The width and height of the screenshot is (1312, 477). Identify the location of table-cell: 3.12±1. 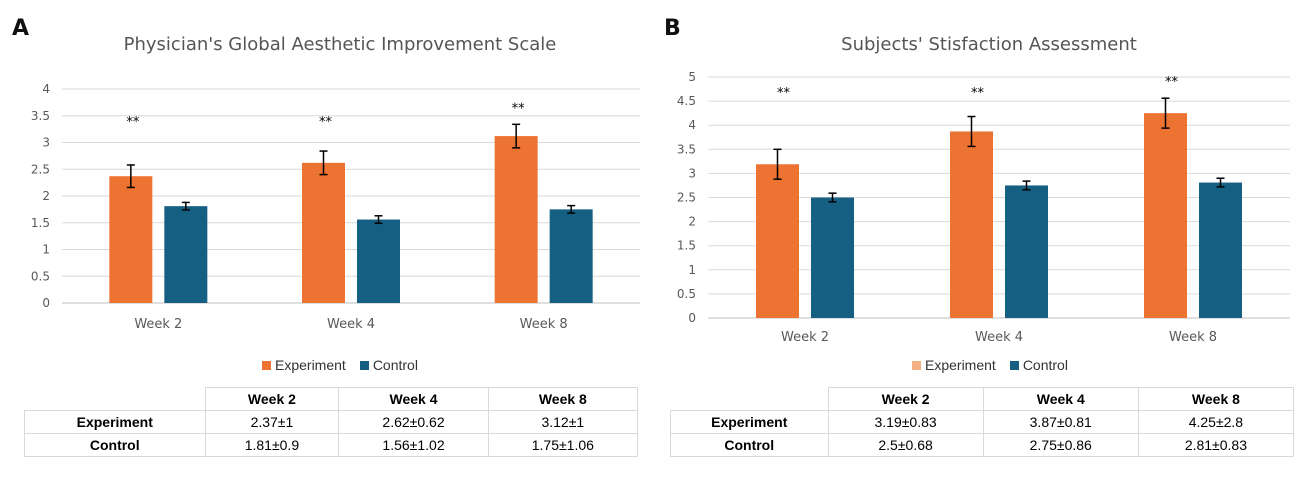
(563, 422).